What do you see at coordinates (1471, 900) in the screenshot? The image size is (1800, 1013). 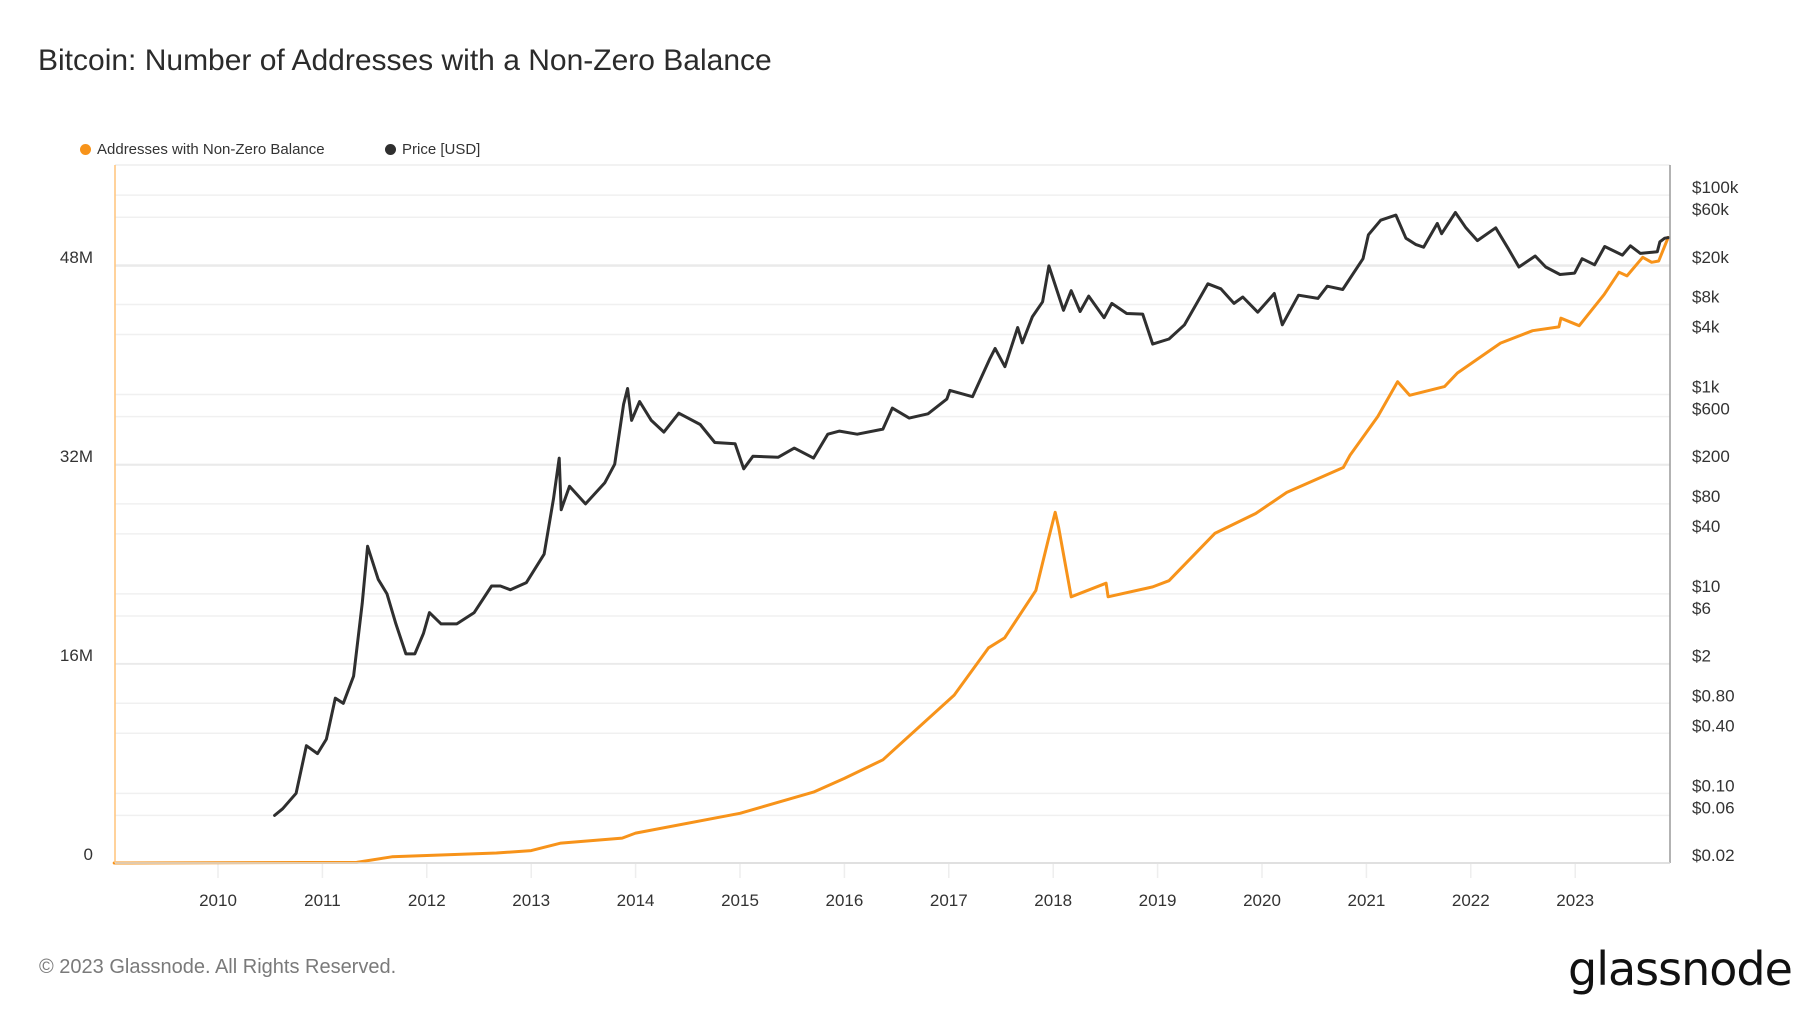 I see `x-axis-tick-label: 2022` at bounding box center [1471, 900].